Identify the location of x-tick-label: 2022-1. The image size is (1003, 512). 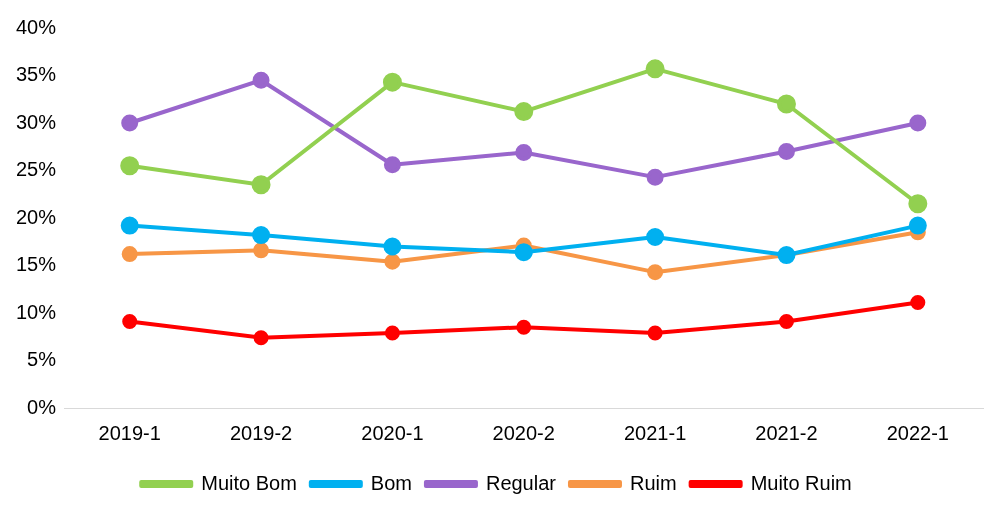
(917, 432).